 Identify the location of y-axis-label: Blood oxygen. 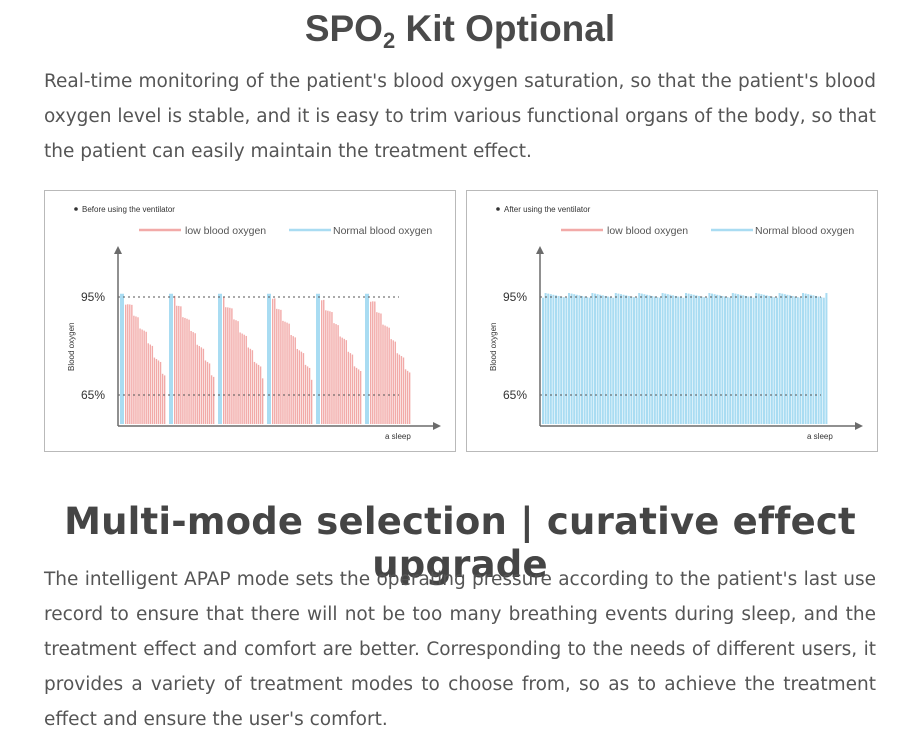
(493, 347).